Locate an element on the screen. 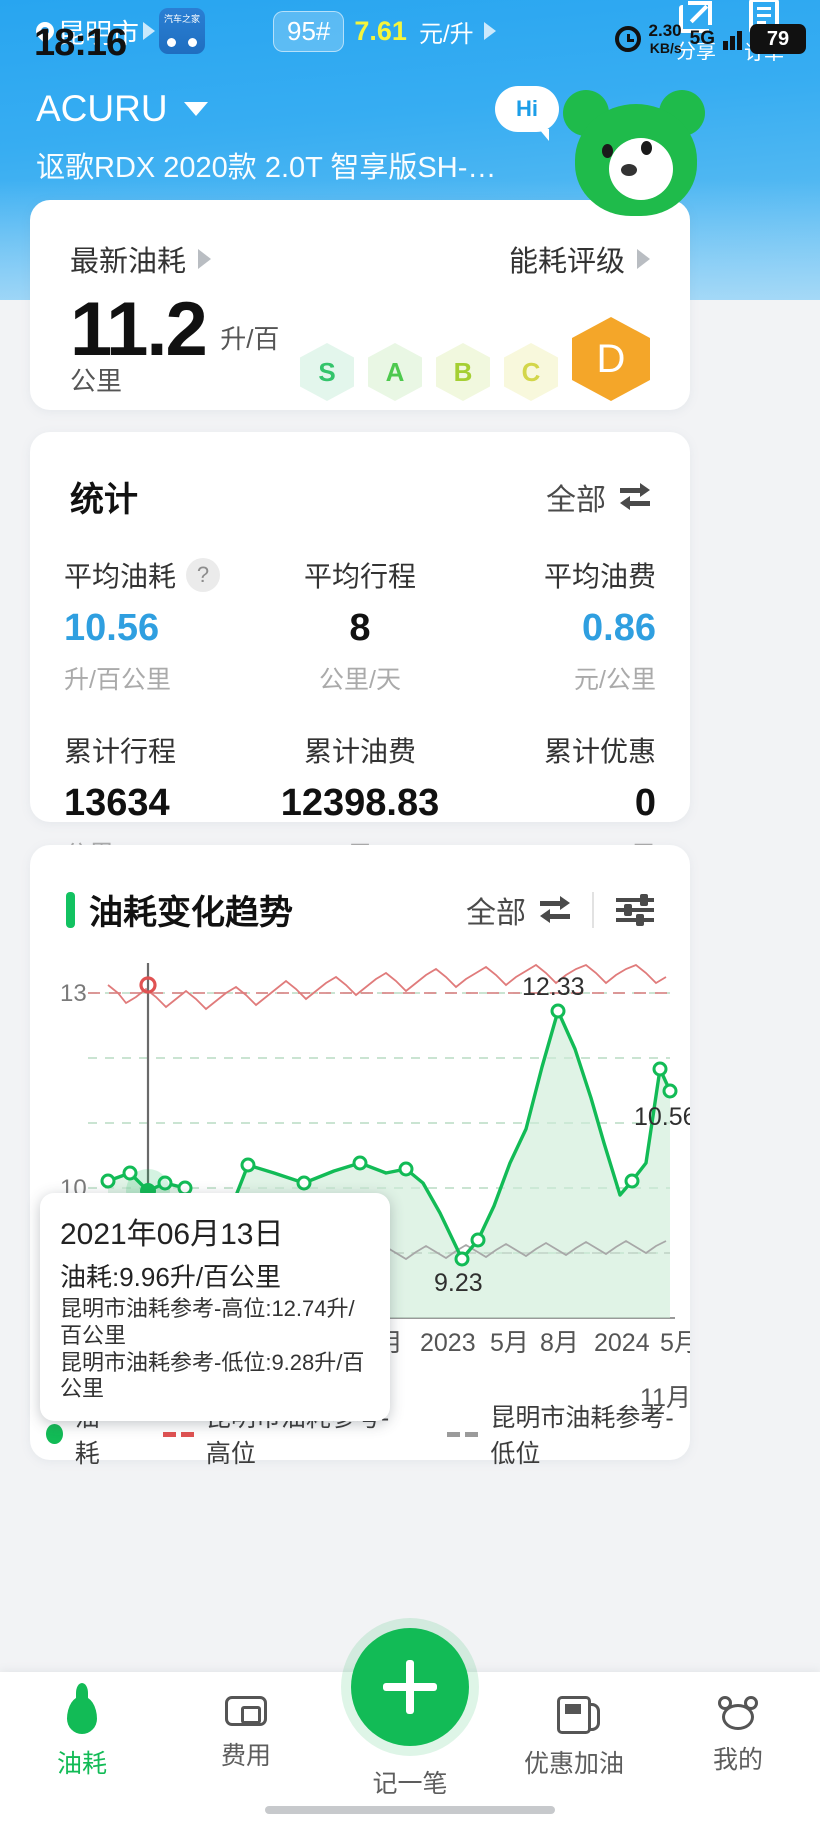 Image resolution: width=820 pixels, height=1822 pixels. stat-label: 平均油耗 ? is located at coordinates (162, 575).